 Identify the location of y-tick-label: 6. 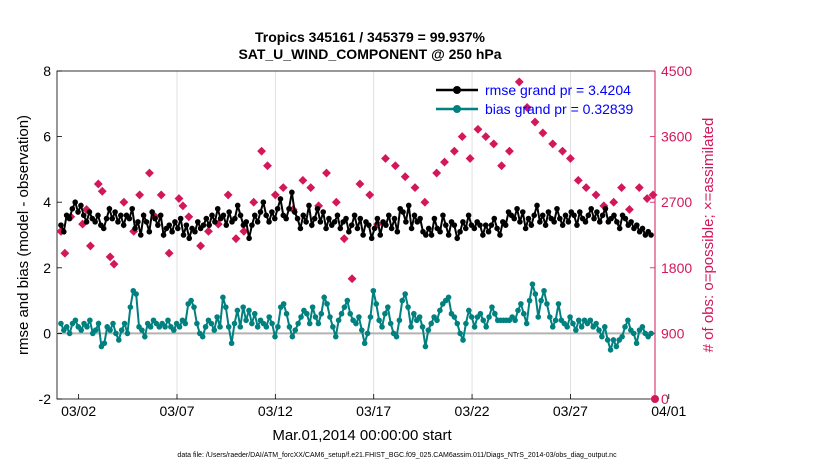
(47, 137).